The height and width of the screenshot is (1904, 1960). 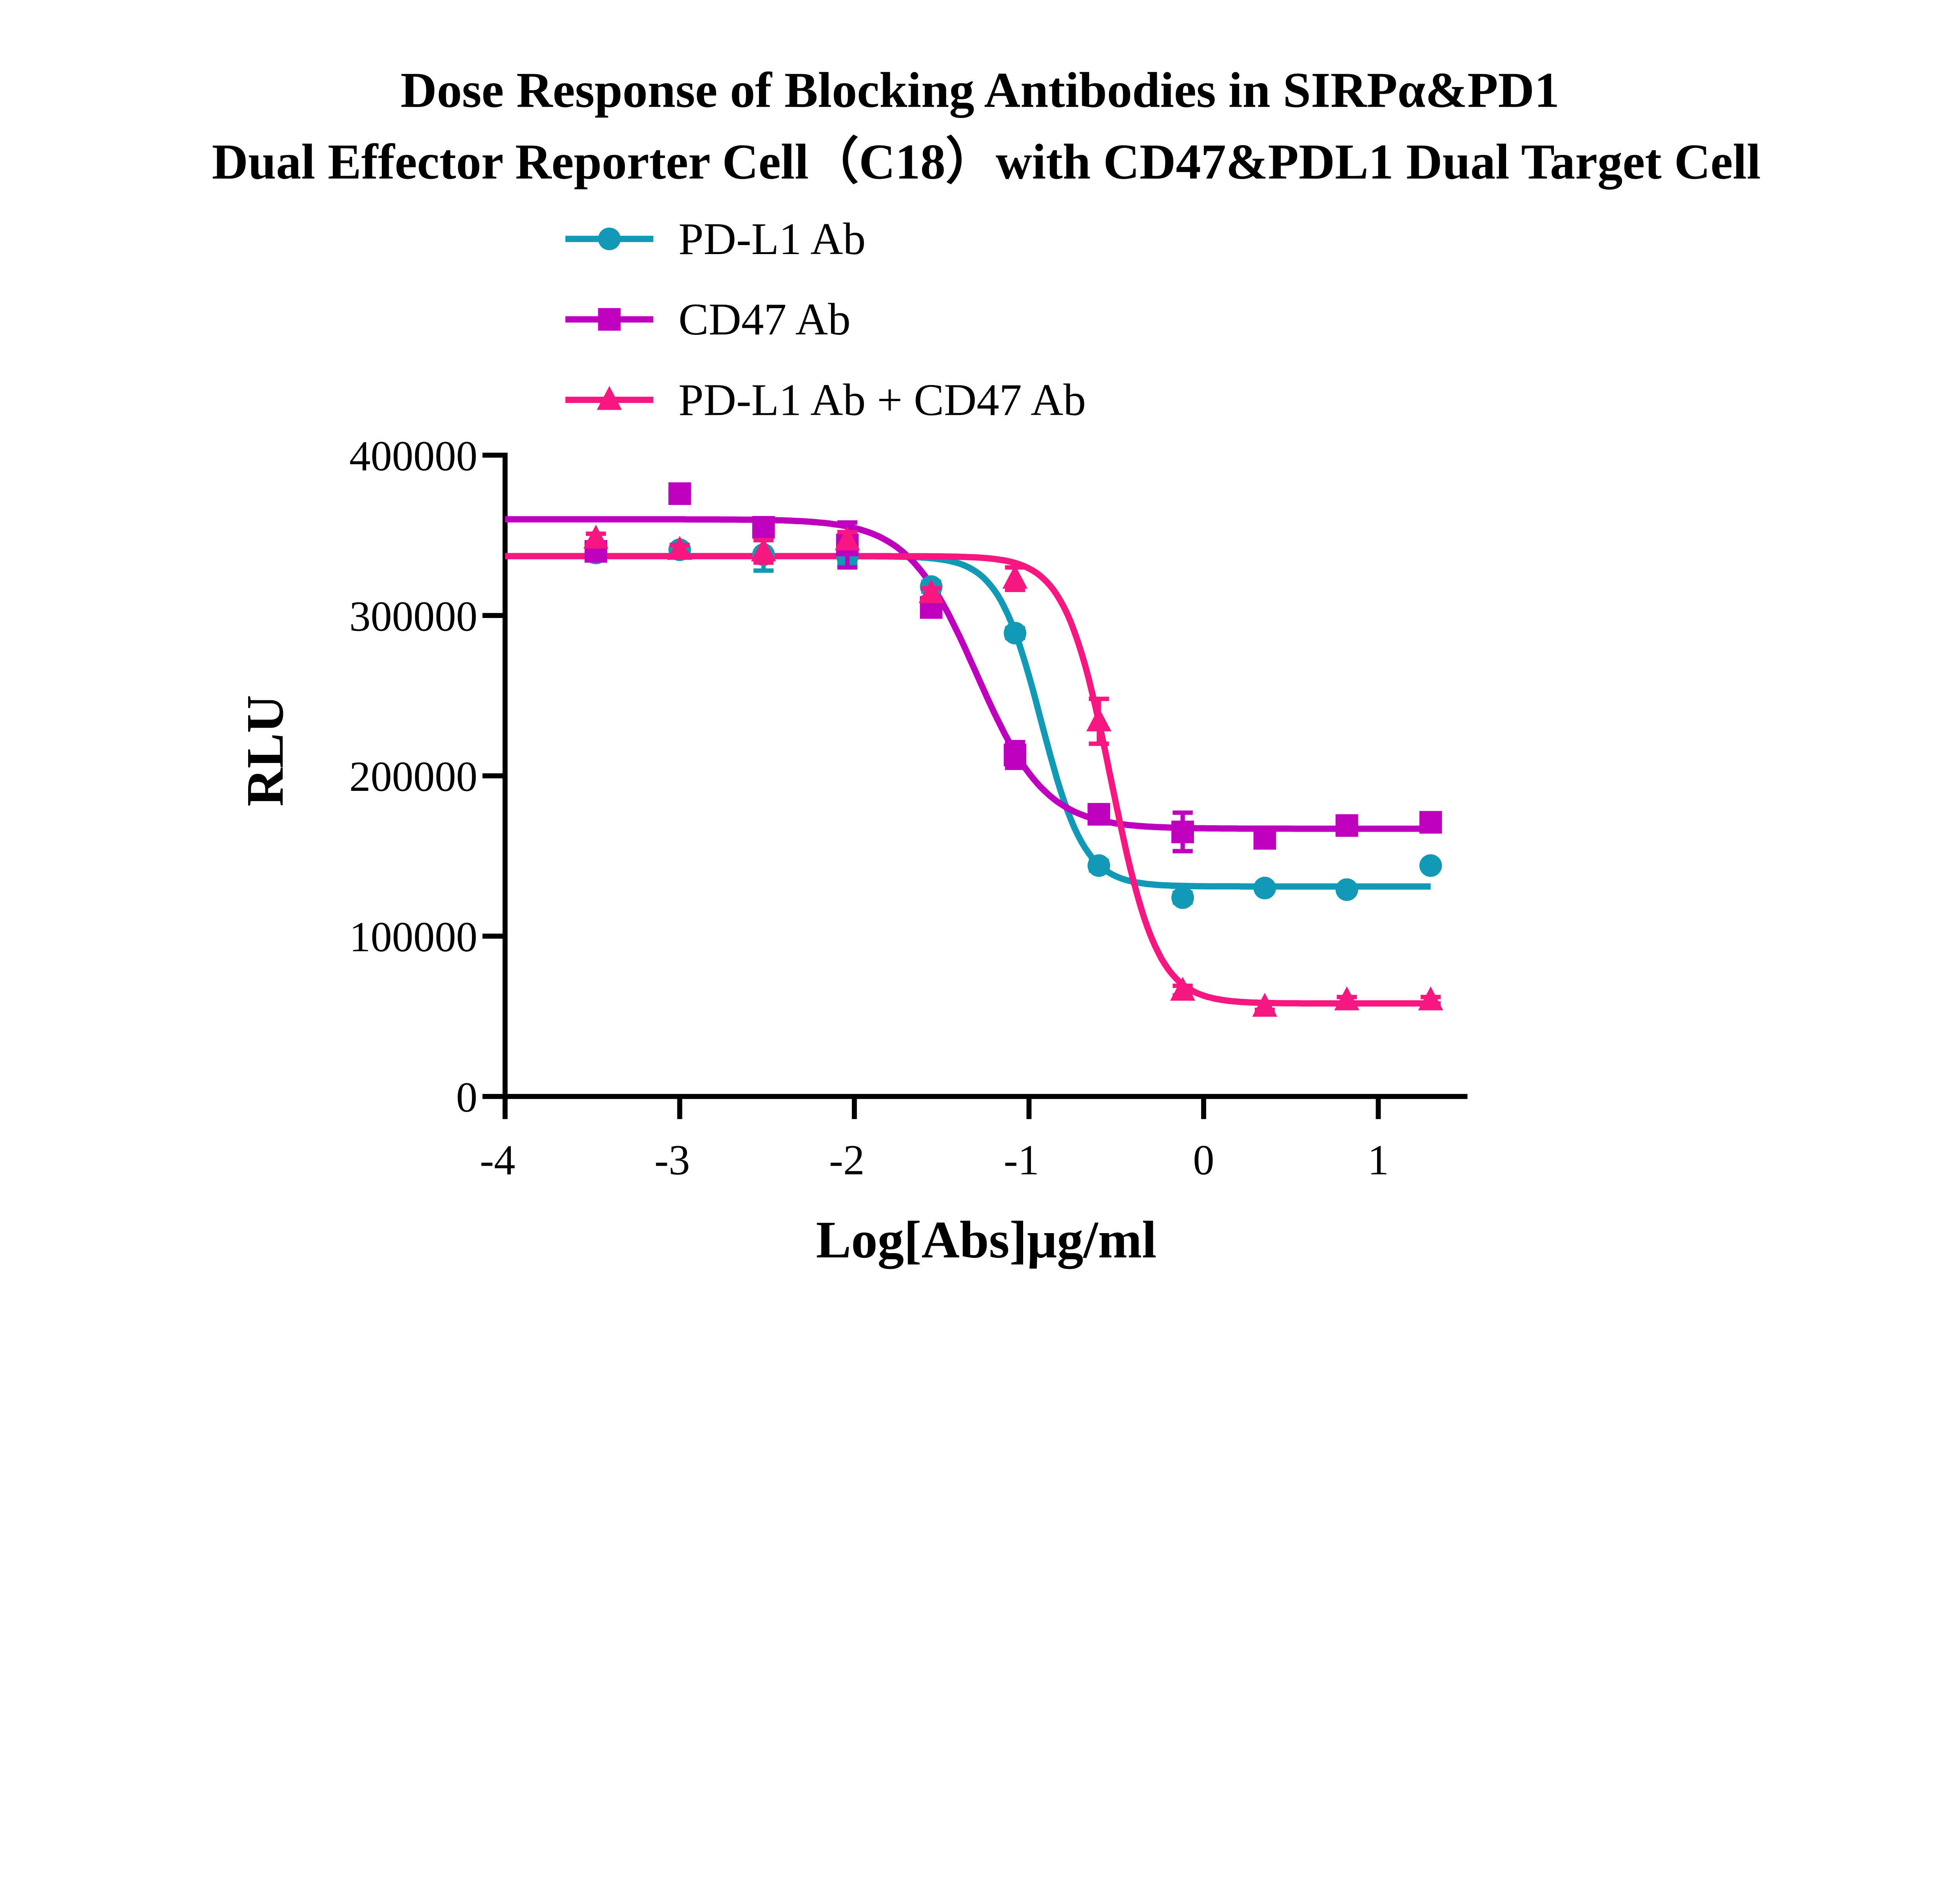 I want to click on legend-label: PD-L1 Ab, so click(x=772, y=239).